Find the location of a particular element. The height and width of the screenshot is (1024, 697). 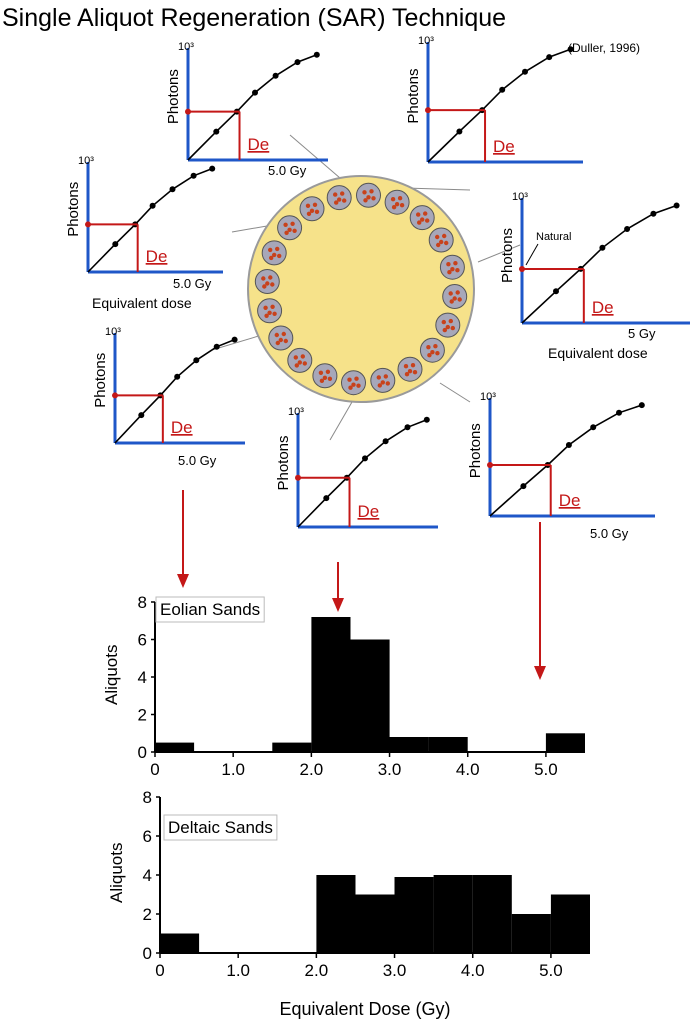

y-tick-label: 2 is located at coordinates (147, 914).